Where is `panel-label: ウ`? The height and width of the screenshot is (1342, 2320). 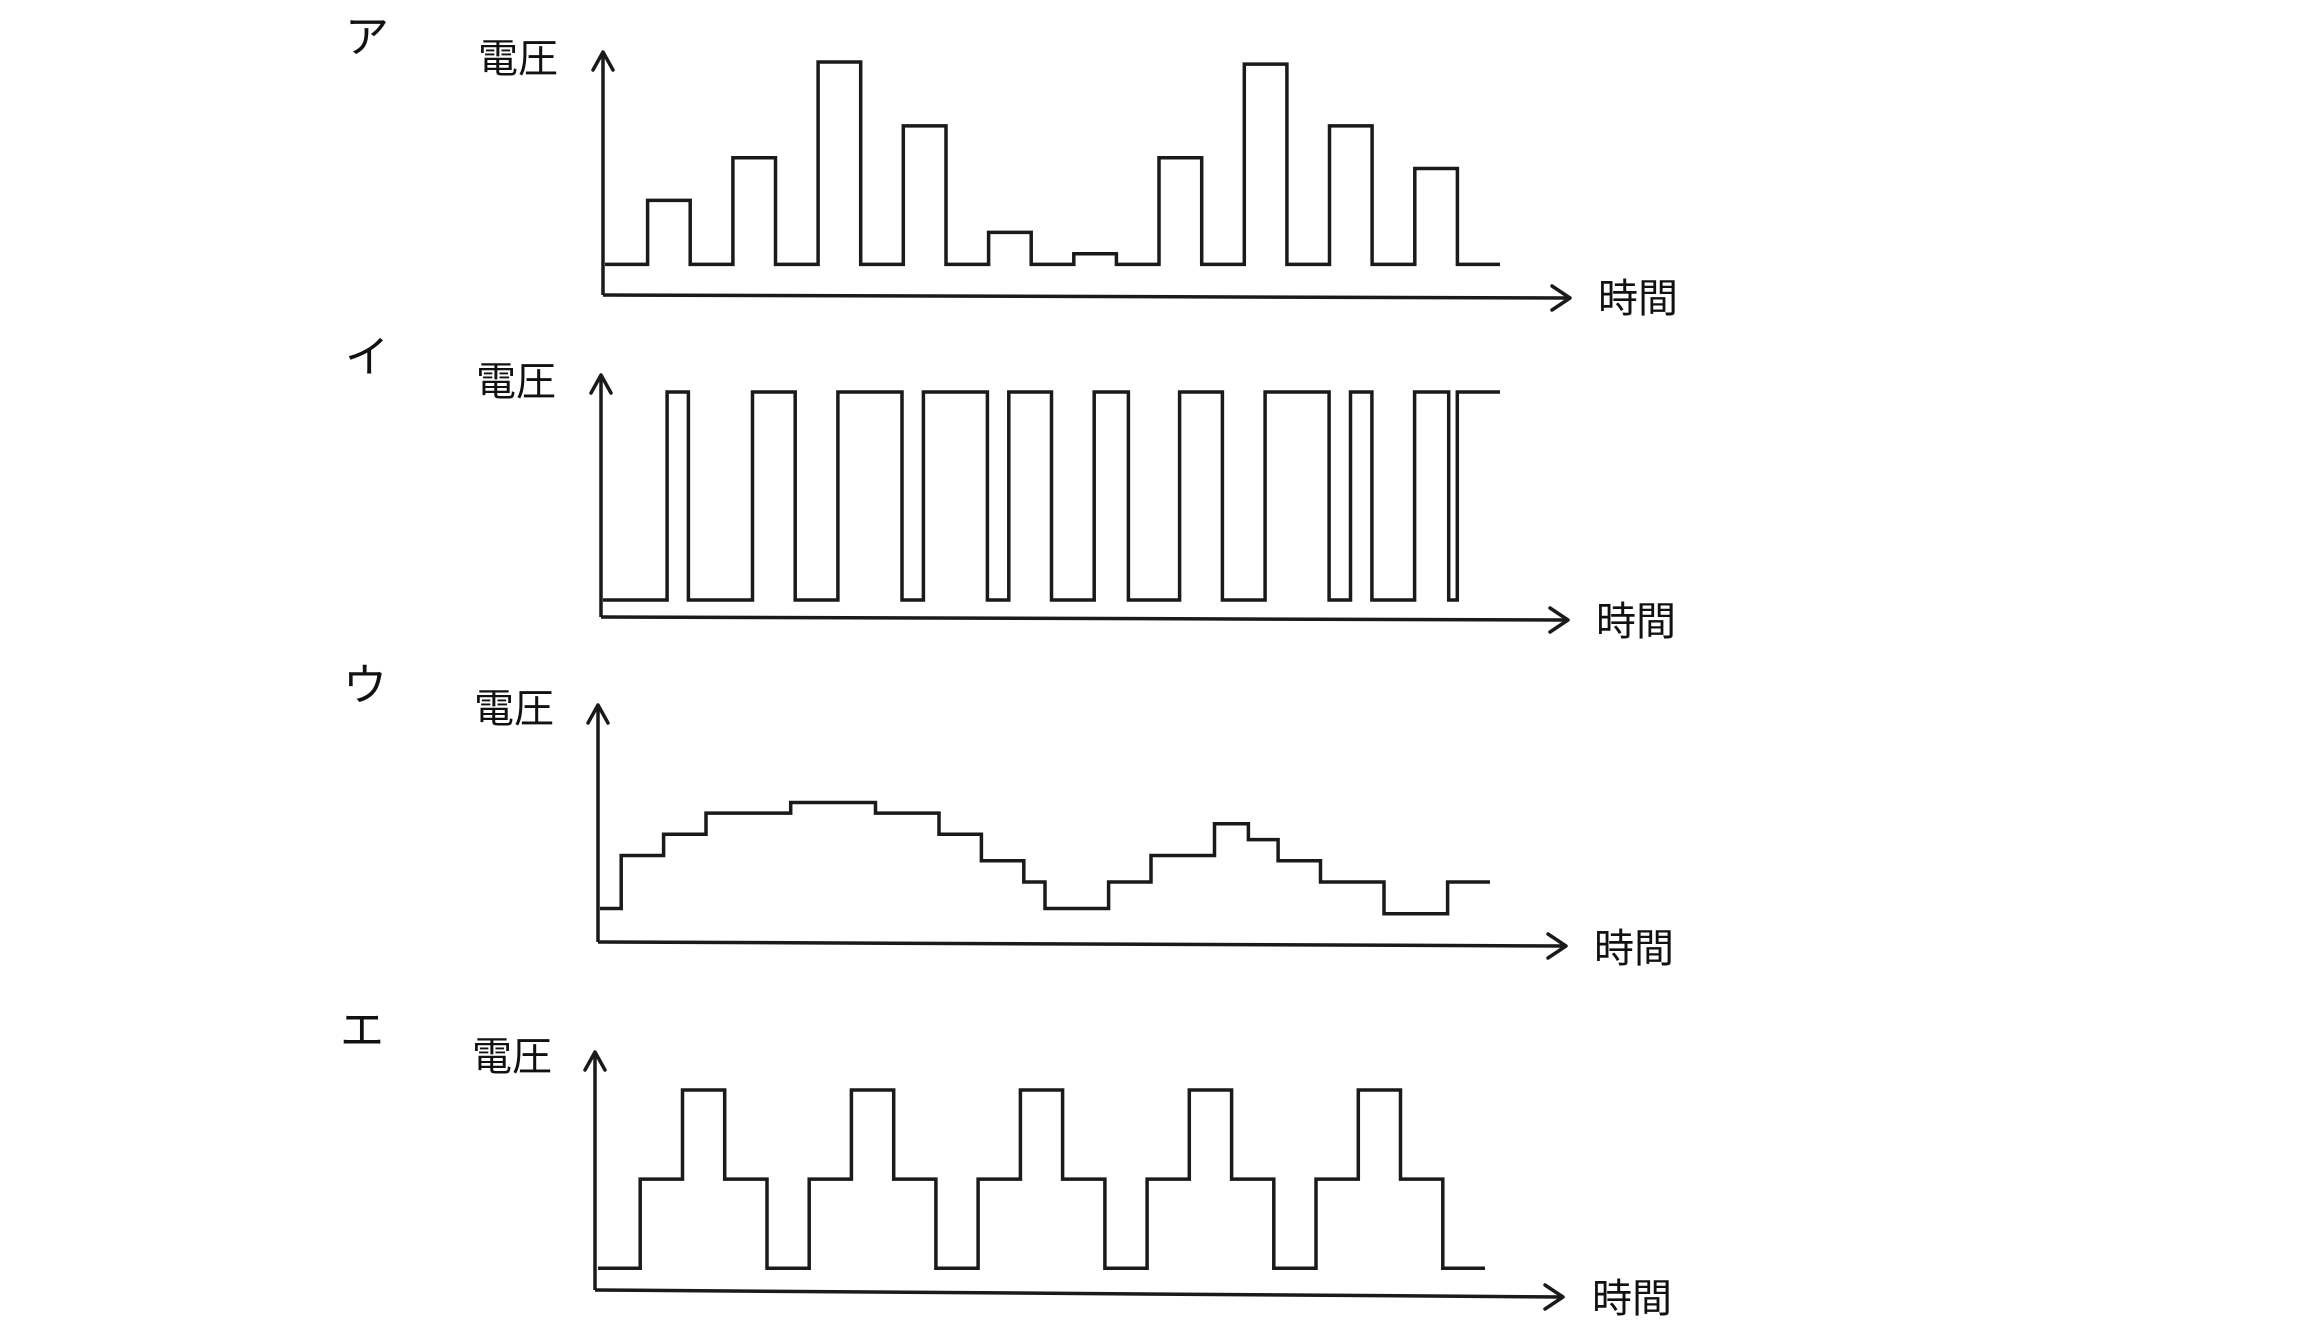 panel-label: ウ is located at coordinates (365, 685).